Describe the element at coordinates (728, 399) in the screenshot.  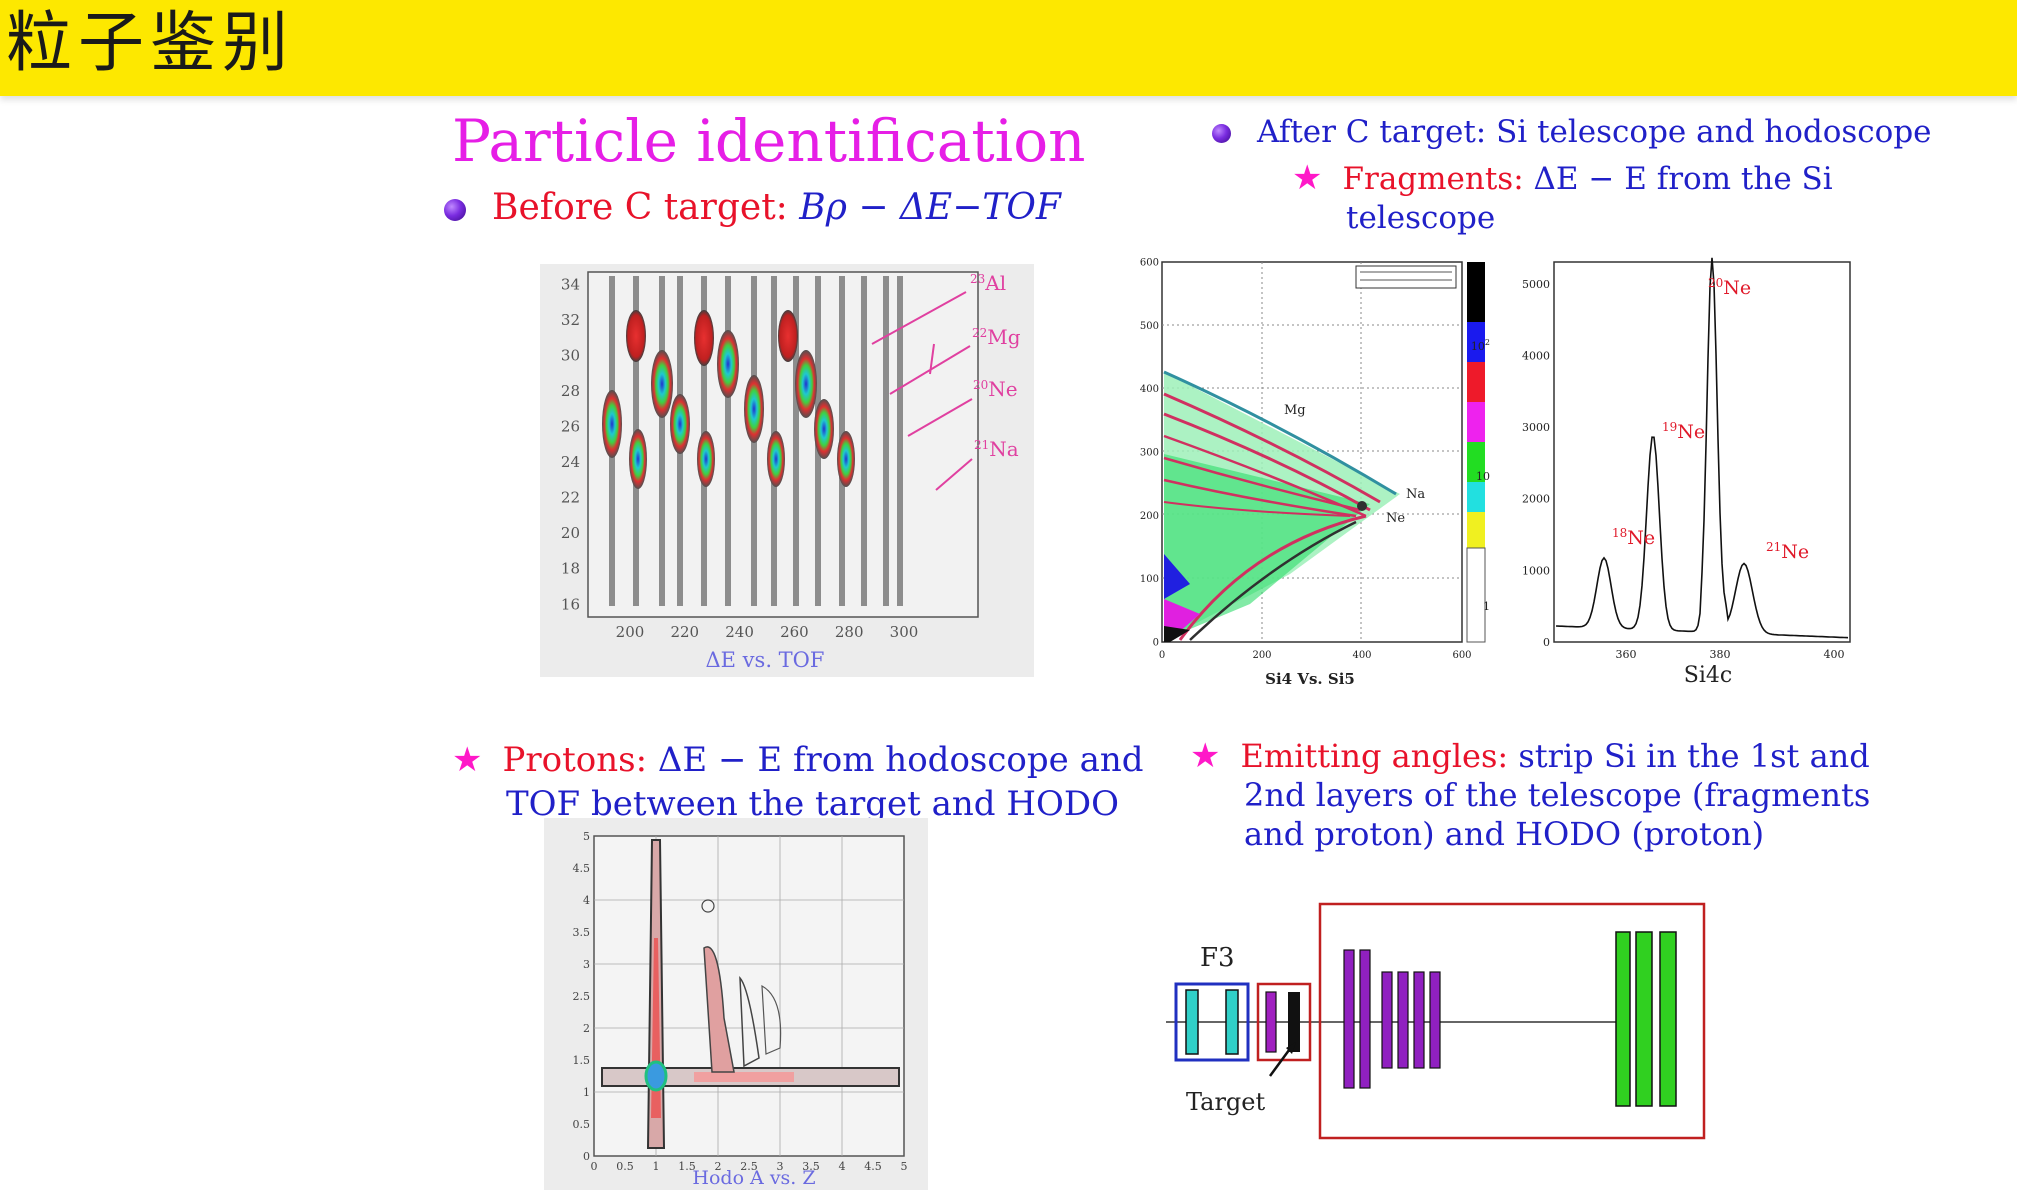
I see `tof-blobs` at that location.